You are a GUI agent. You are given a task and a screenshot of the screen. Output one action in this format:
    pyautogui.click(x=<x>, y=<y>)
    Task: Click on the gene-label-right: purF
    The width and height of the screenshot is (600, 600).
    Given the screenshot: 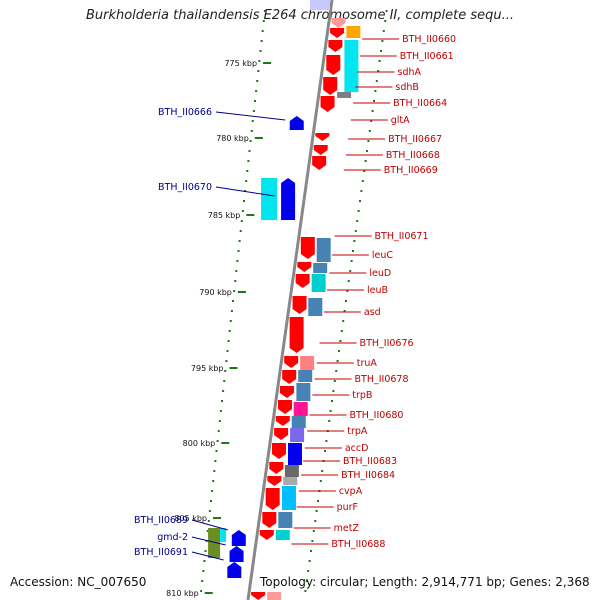 What is the action you would take?
    pyautogui.click(x=347, y=507)
    